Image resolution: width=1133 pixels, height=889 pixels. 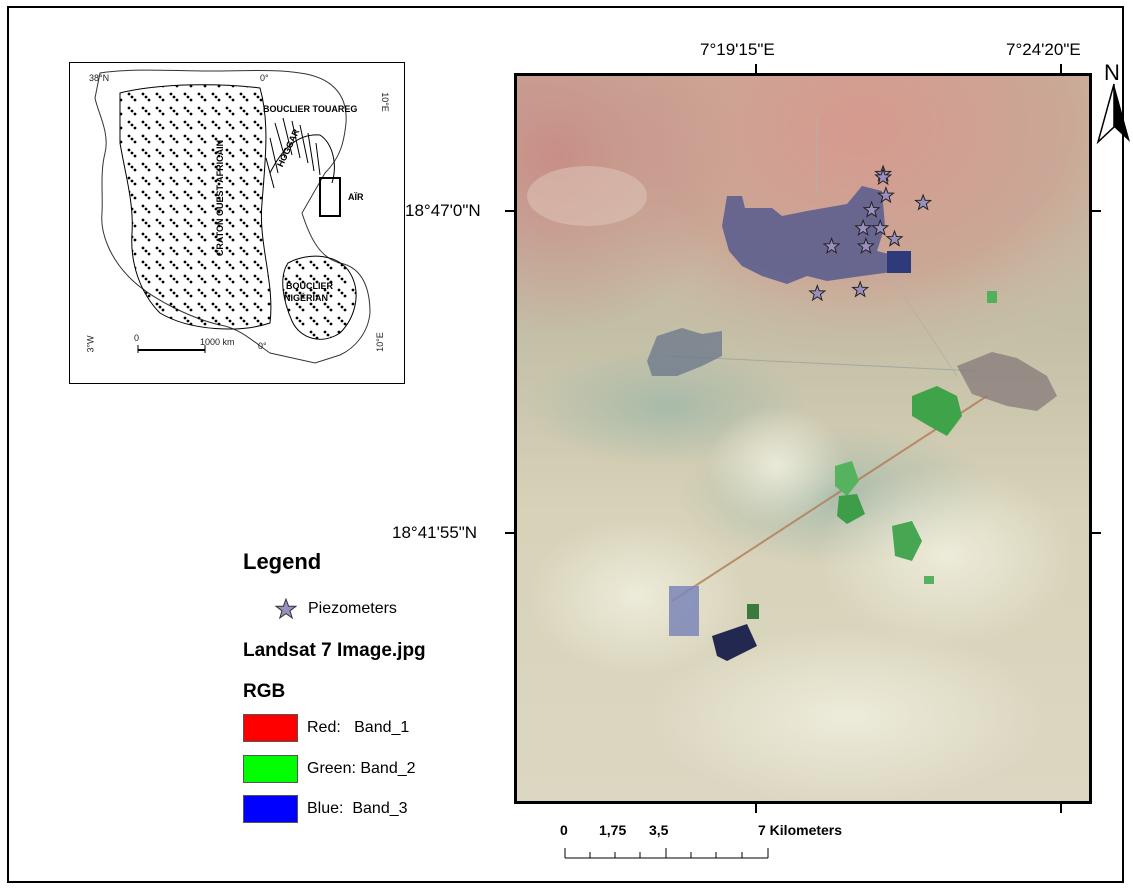 What do you see at coordinates (352, 608) in the screenshot?
I see `legend-piezometers: Piezometers` at bounding box center [352, 608].